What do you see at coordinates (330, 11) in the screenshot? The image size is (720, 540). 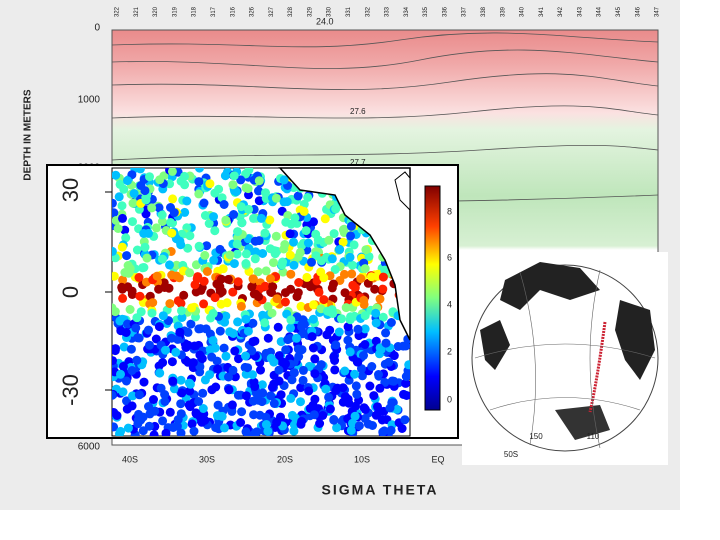 I see `station-label: 330` at bounding box center [330, 11].